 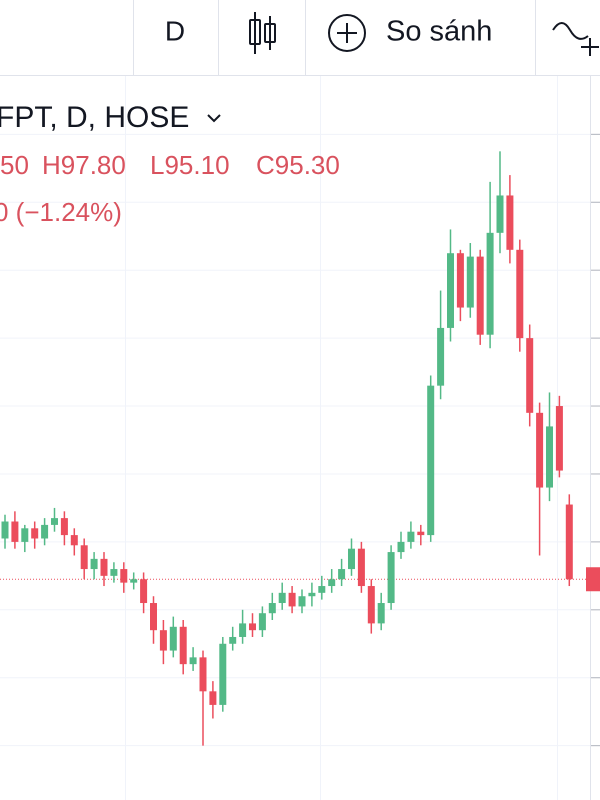 What do you see at coordinates (214, 118) in the screenshot?
I see `chevron` at bounding box center [214, 118].